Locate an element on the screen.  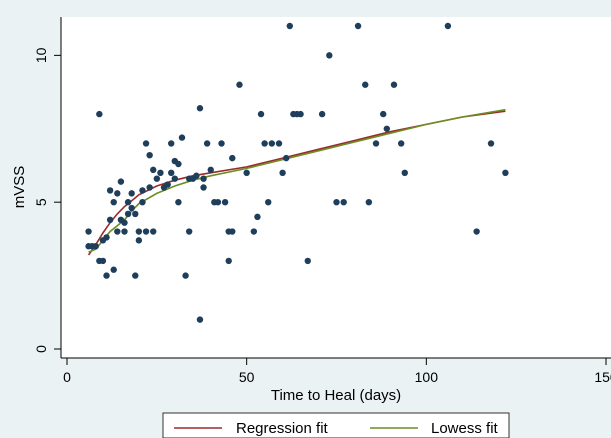
legend-box is located at coordinates (336, 425).